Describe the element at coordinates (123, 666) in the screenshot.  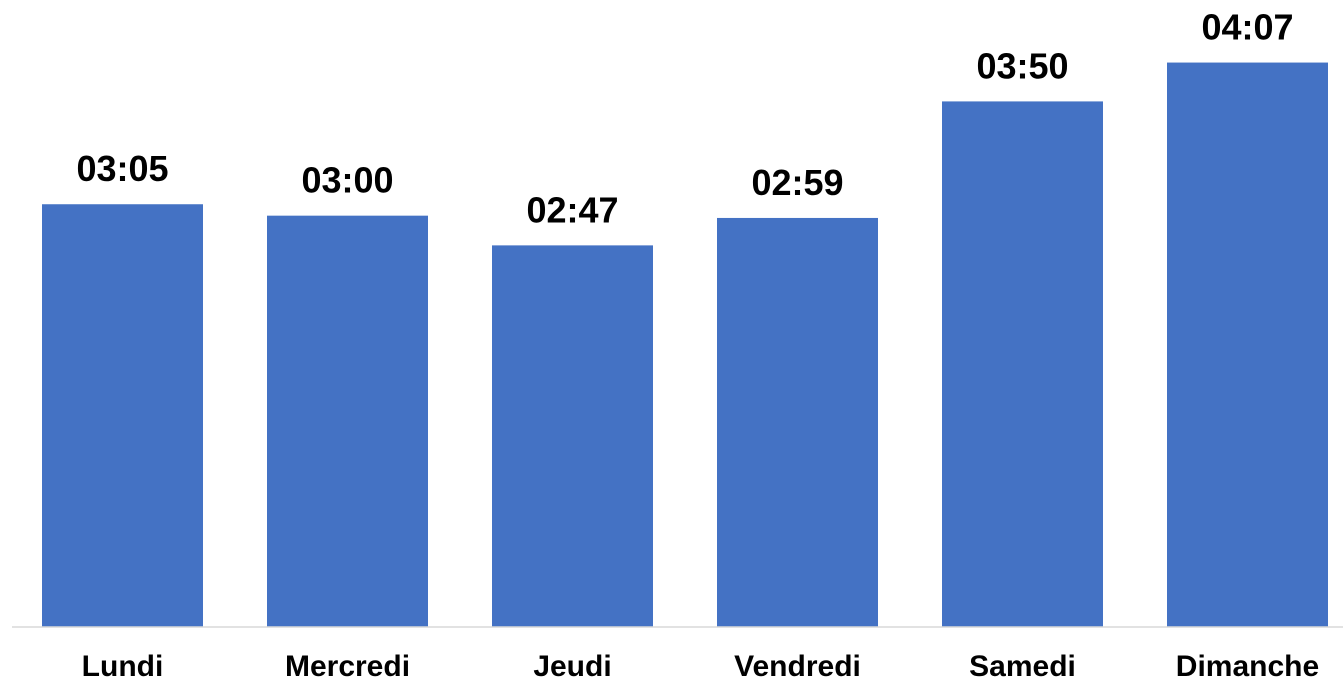
I see `category-label-lundi: Lundi` at that location.